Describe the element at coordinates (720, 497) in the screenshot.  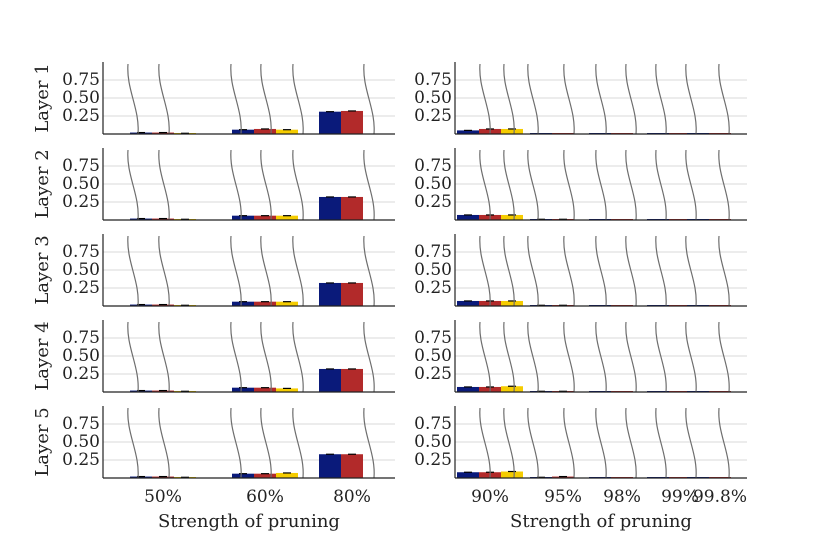
I see `x-tick-label: 99.8%` at that location.